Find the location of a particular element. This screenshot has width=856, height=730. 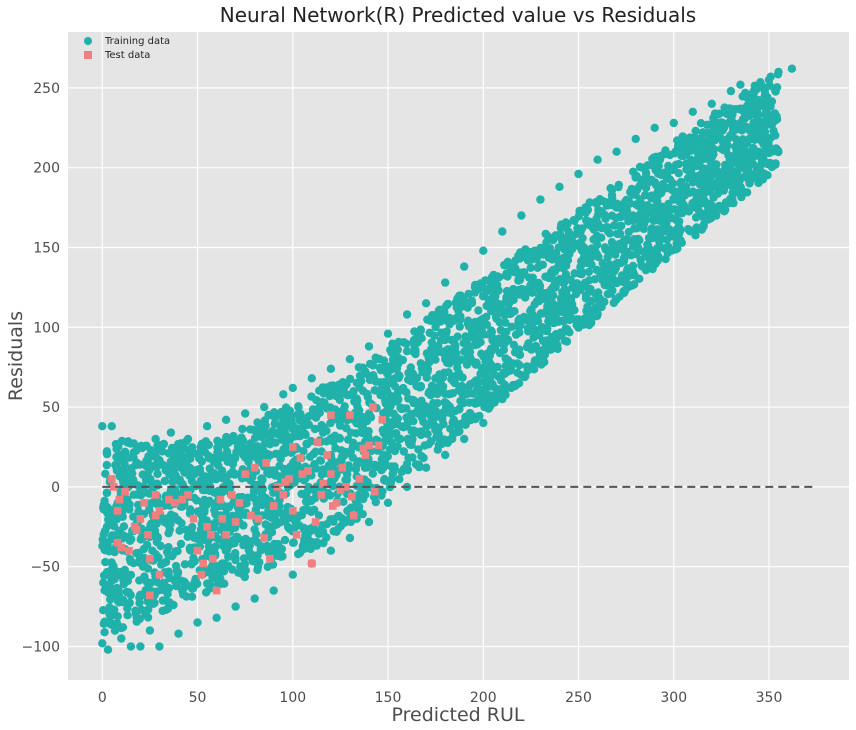

y-axis-label: Residuals is located at coordinates (16, 356).